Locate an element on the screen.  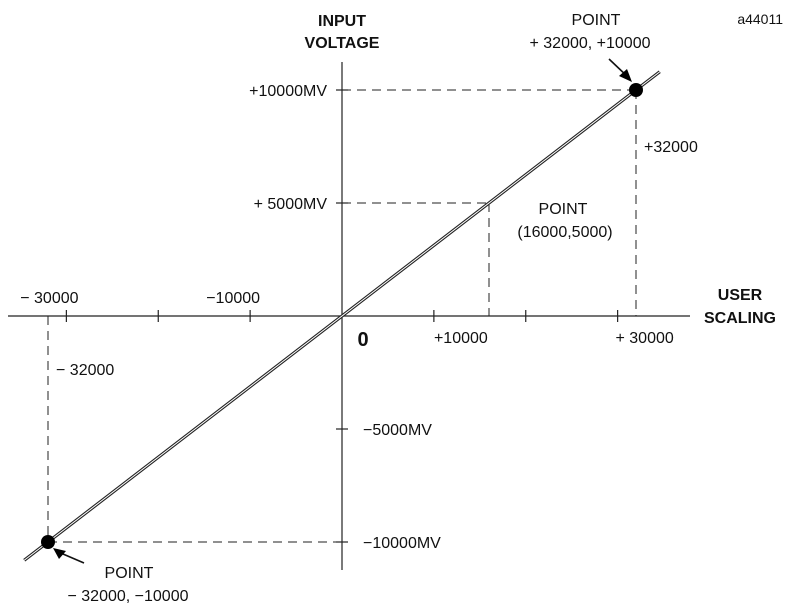
x-tick-label: +10000 is located at coordinates (461, 338).